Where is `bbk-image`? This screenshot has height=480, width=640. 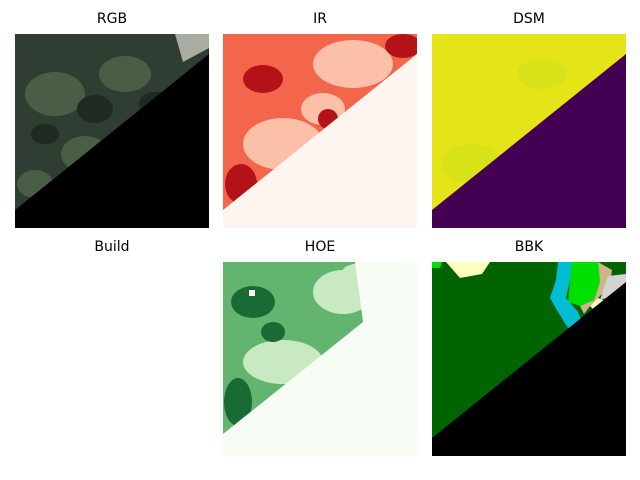
bbk-image is located at coordinates (529, 359).